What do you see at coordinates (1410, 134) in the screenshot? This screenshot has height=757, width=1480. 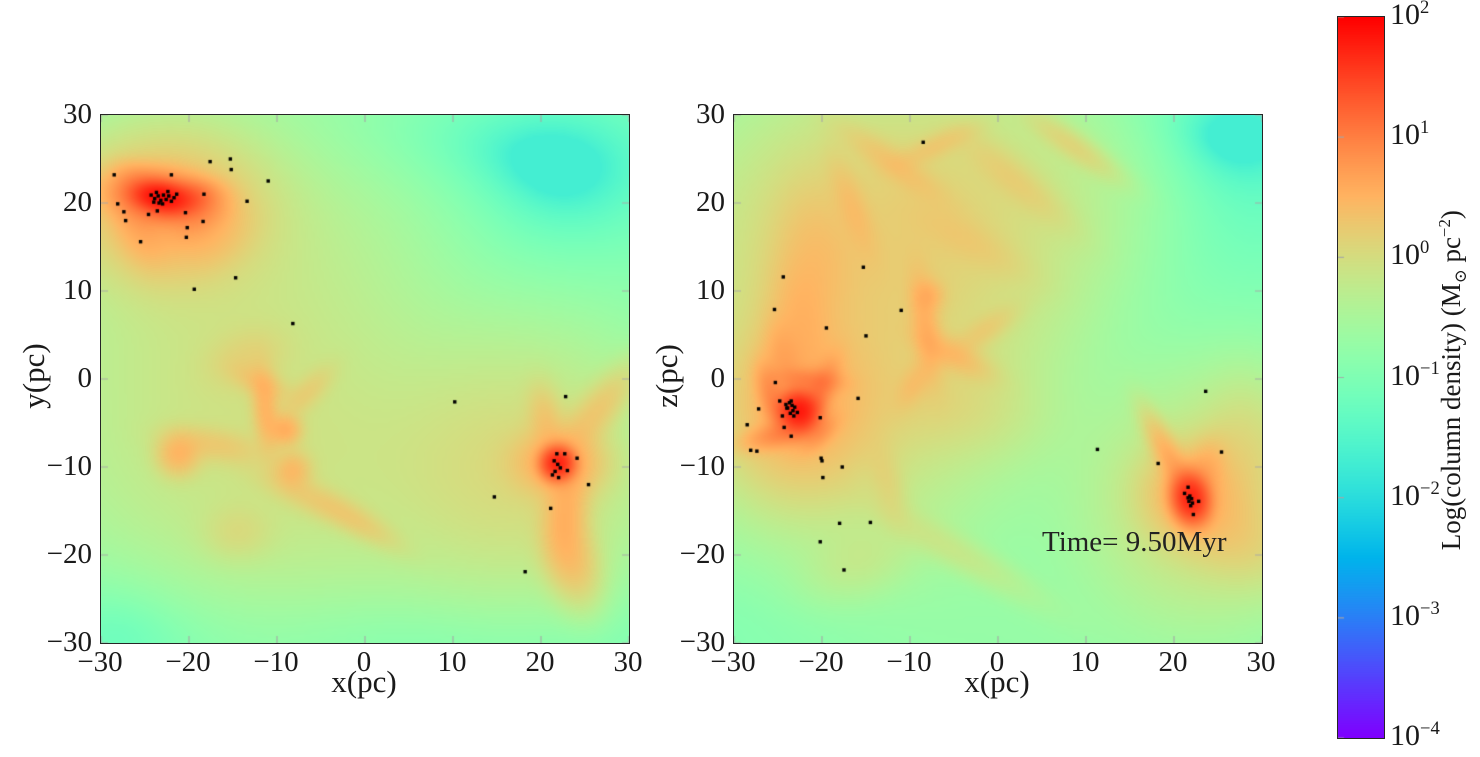 I see `colorbar-tick-label: 10¹` at bounding box center [1410, 134].